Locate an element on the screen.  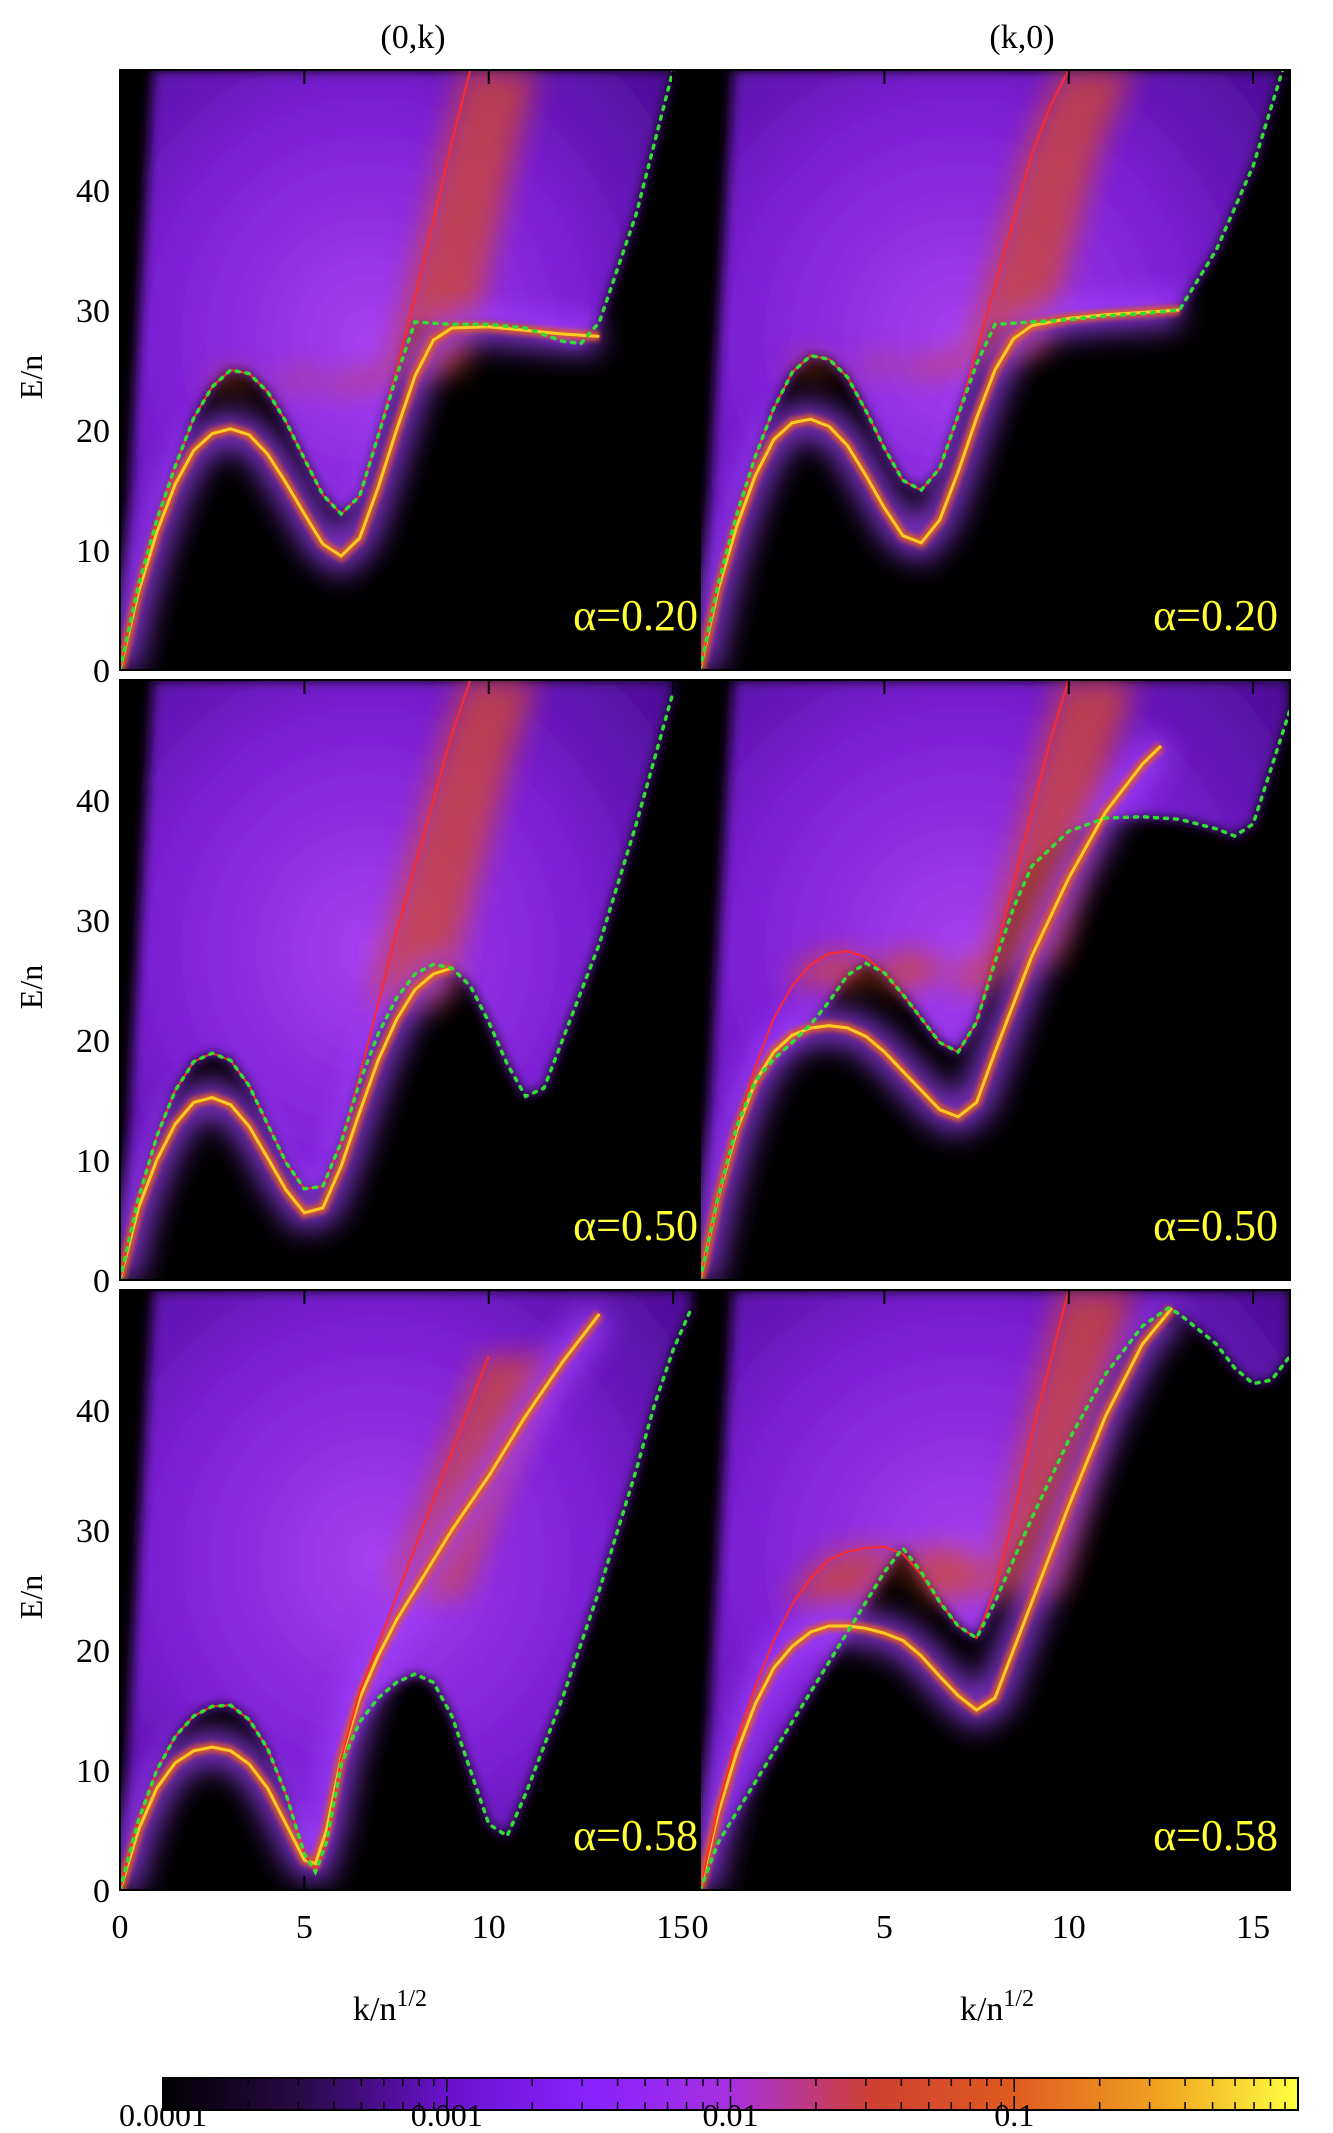
column-title-right: (k,0) is located at coordinates (1021, 37).